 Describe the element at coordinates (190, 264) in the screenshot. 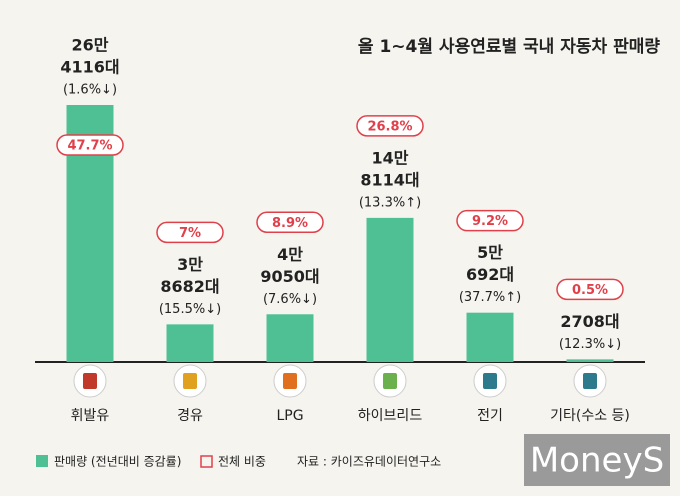

I see `value-label: 3만` at that location.